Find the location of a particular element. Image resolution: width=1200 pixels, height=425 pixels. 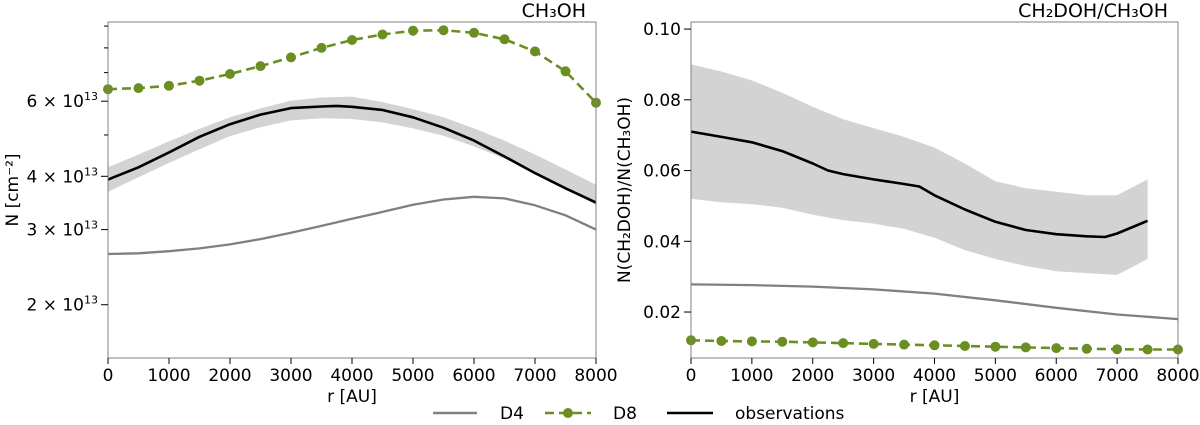

y-tick-label: 0.06 is located at coordinates (662, 172).